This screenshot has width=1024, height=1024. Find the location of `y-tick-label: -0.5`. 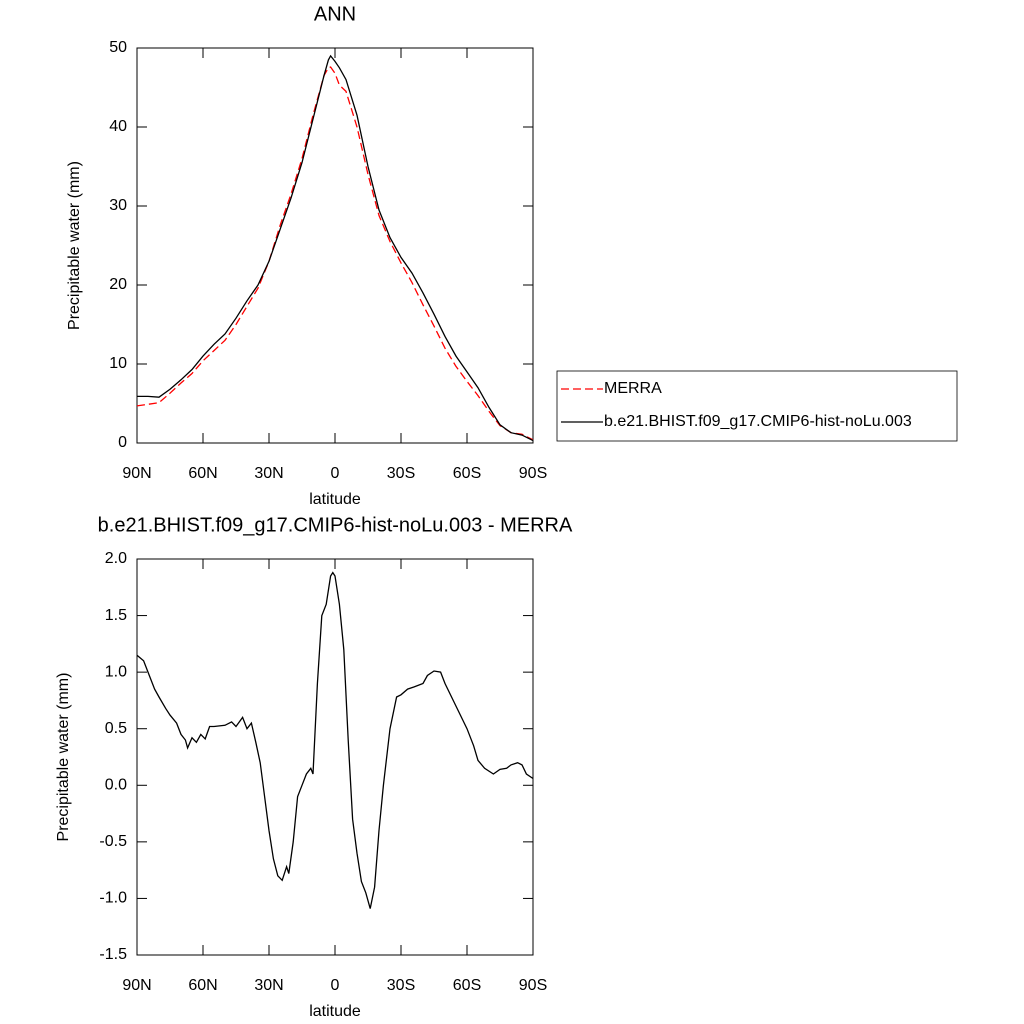

y-tick-label: -0.5 is located at coordinates (113, 841).